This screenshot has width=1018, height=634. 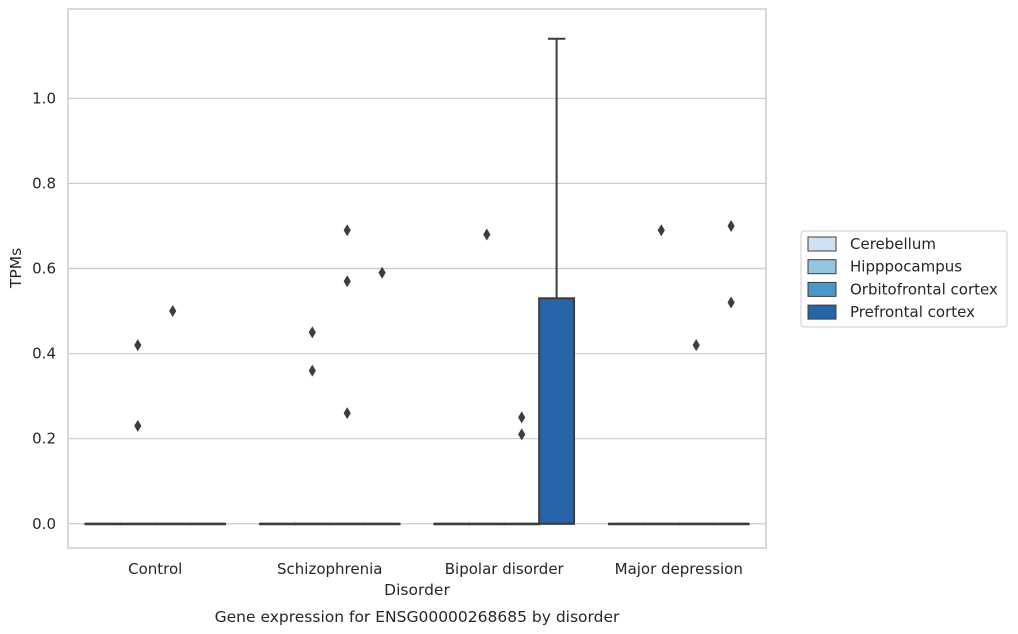 I want to click on box-body, so click(x=557, y=411).